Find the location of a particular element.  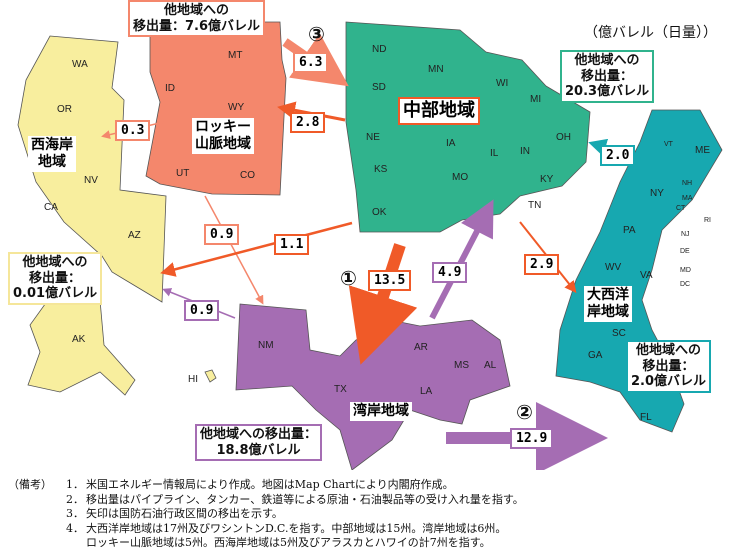

svg-text: ND is located at coordinates (379, 49).